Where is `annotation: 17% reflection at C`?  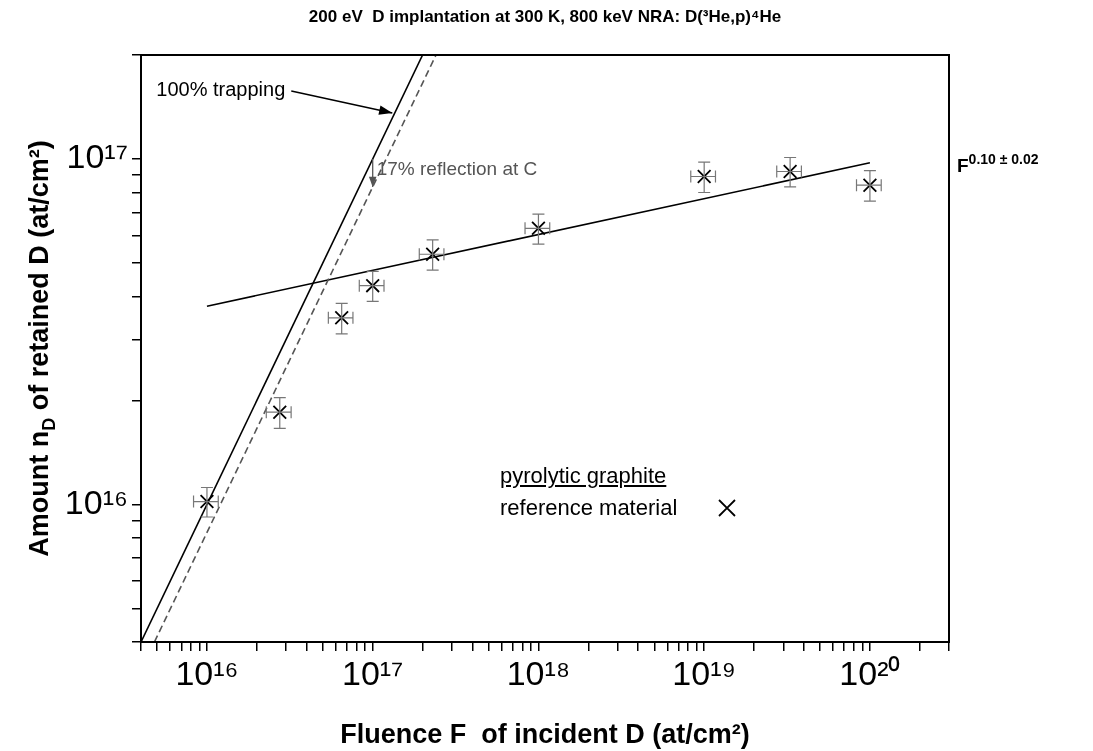 annotation: 17% reflection at C is located at coordinates (457, 168).